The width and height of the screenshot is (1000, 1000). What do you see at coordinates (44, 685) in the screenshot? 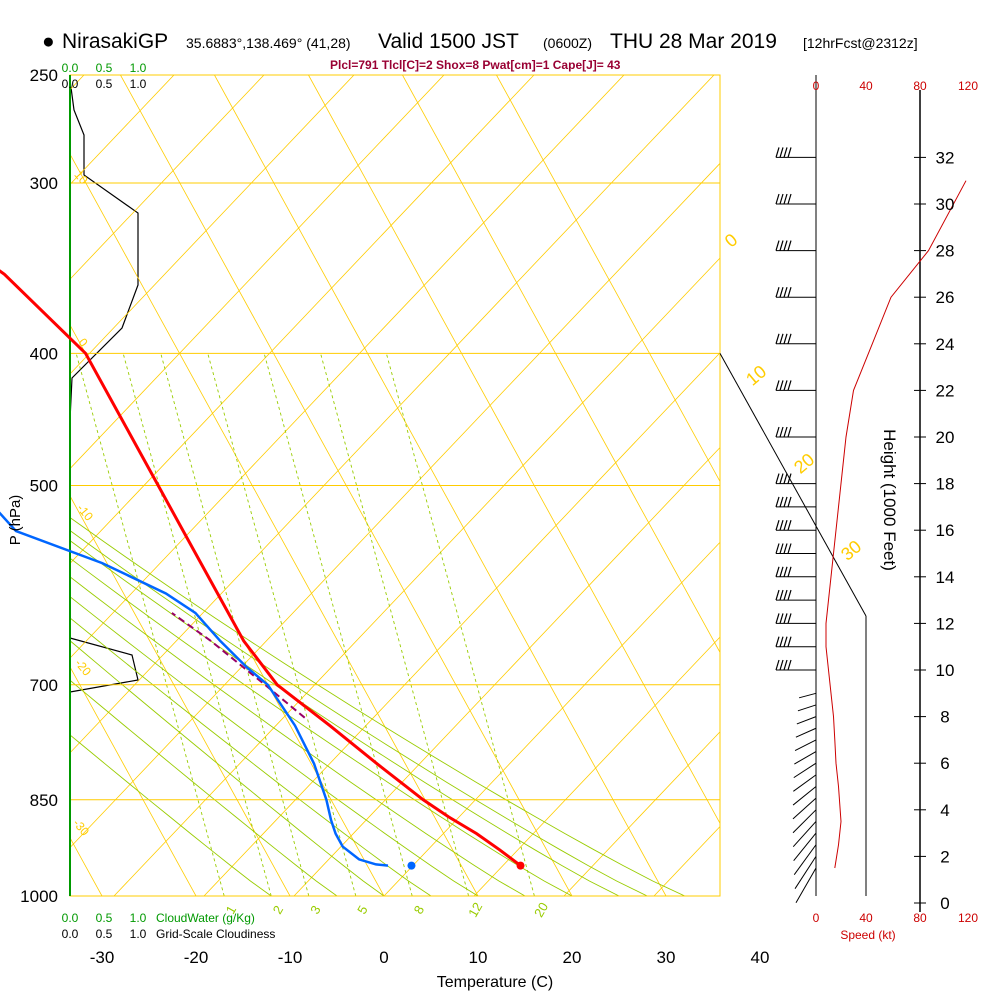
I see `y-tick-label: 700` at bounding box center [44, 685].